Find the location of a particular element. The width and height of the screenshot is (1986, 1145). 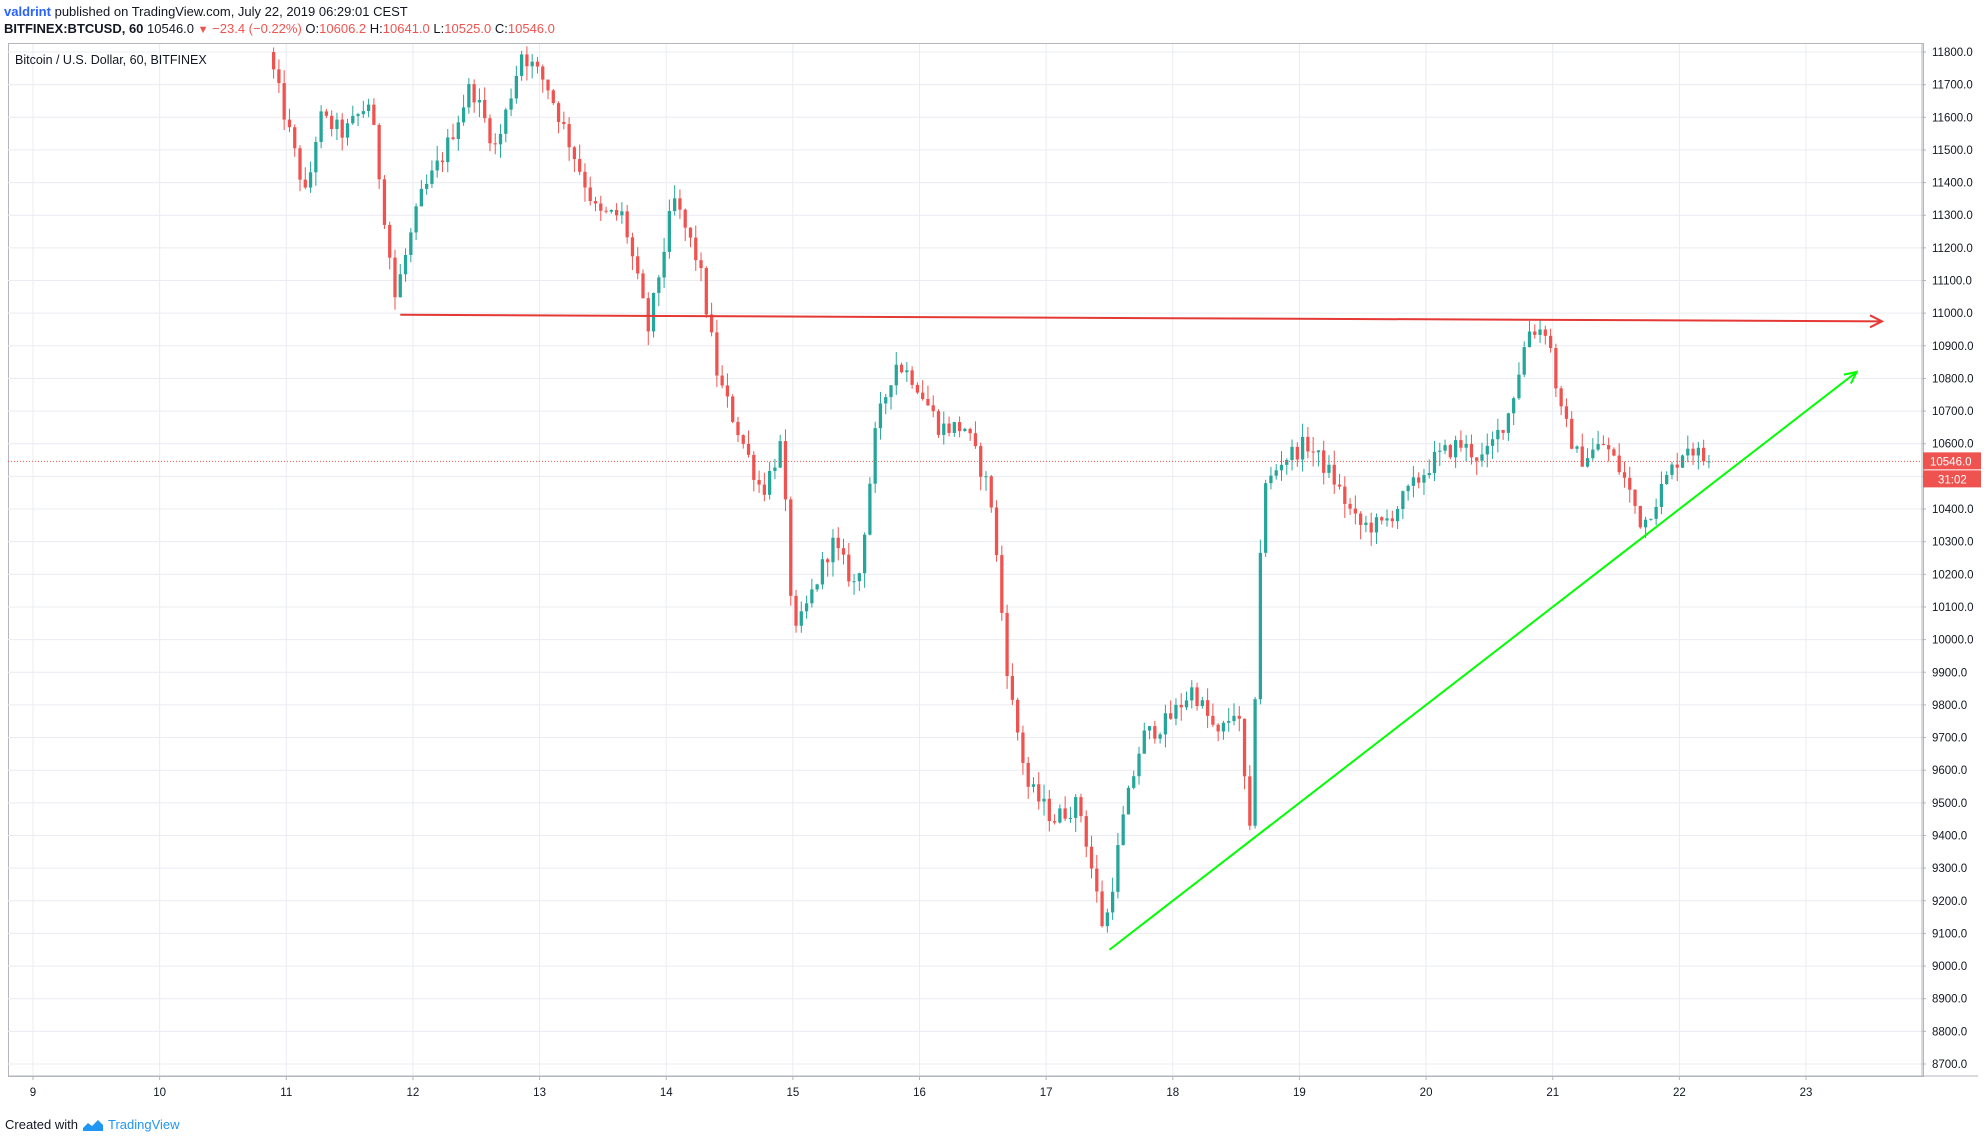

tradingview-logo-icon is located at coordinates (92, 1125).